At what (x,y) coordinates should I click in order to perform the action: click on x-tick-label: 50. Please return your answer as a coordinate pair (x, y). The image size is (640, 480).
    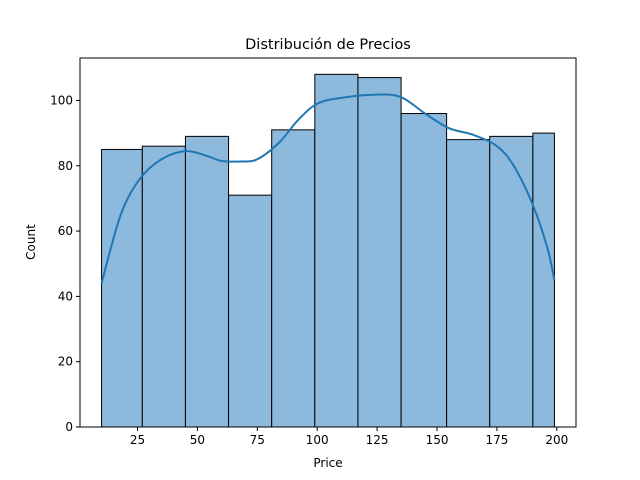
    Looking at the image, I should click on (197, 440).